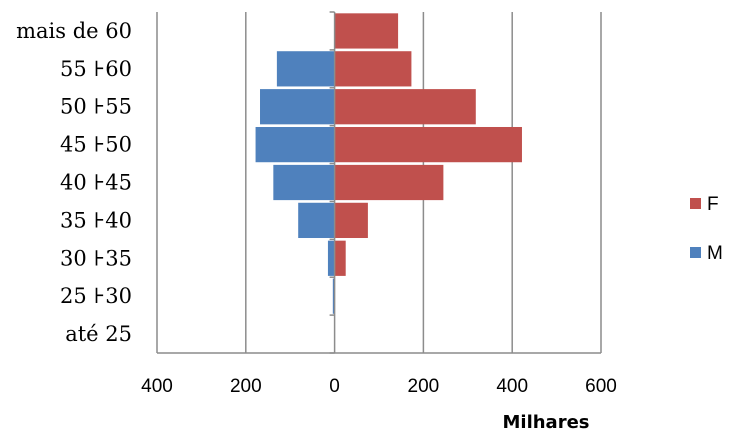  I want to click on category-label-1: 25 ⊦30, so click(96, 296).